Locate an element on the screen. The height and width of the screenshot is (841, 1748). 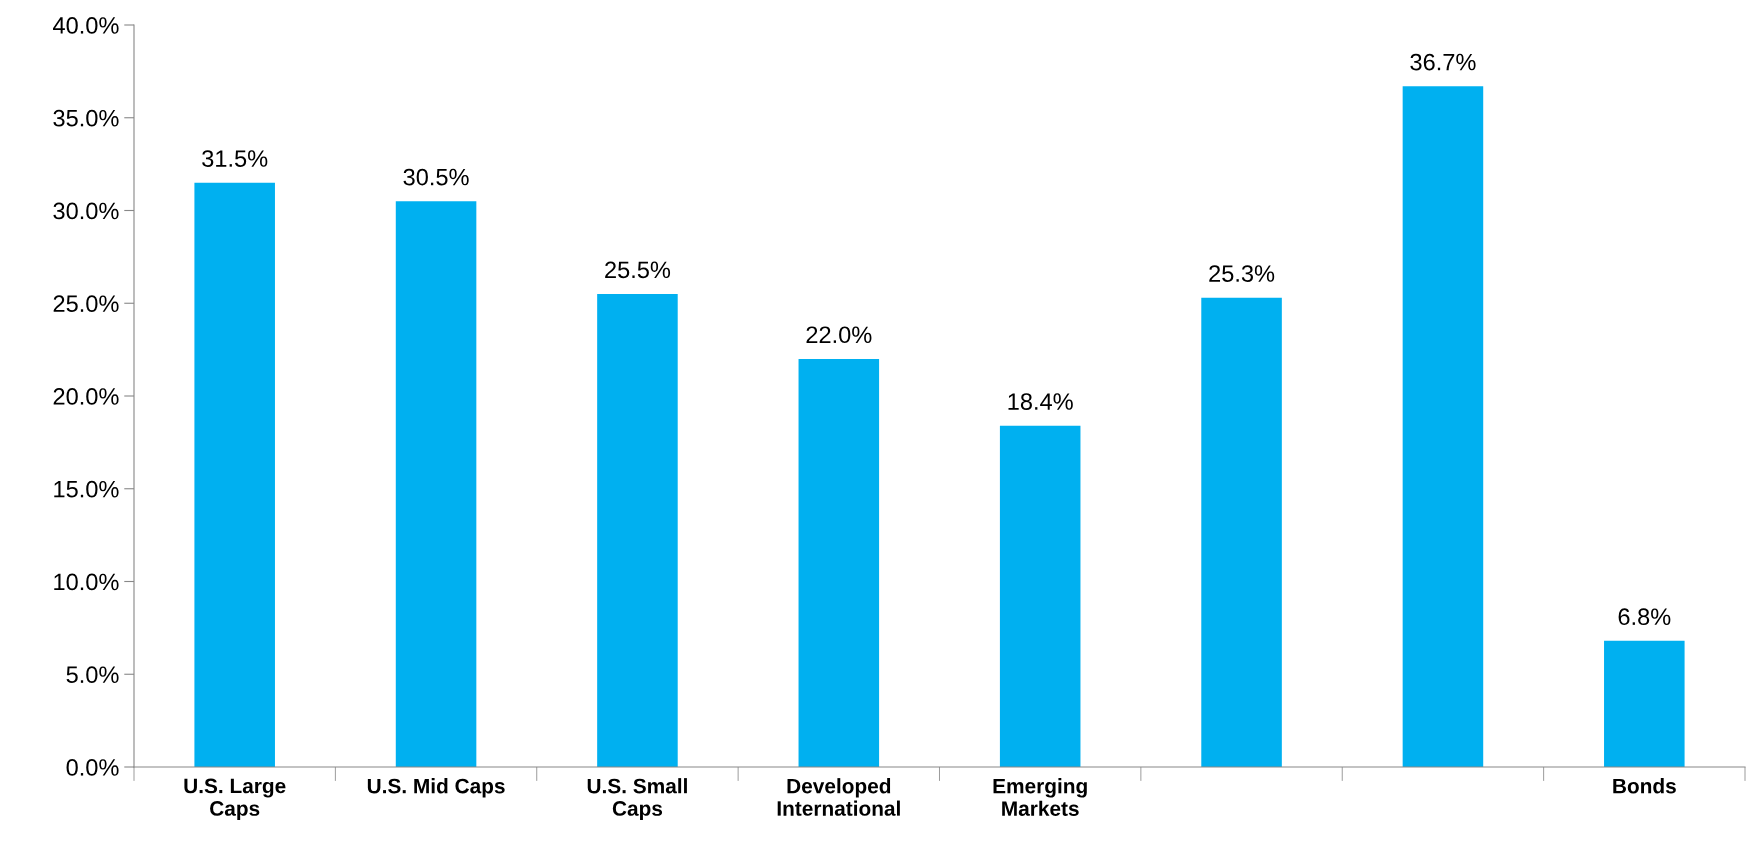
data-label: 22.0% is located at coordinates (839, 335).